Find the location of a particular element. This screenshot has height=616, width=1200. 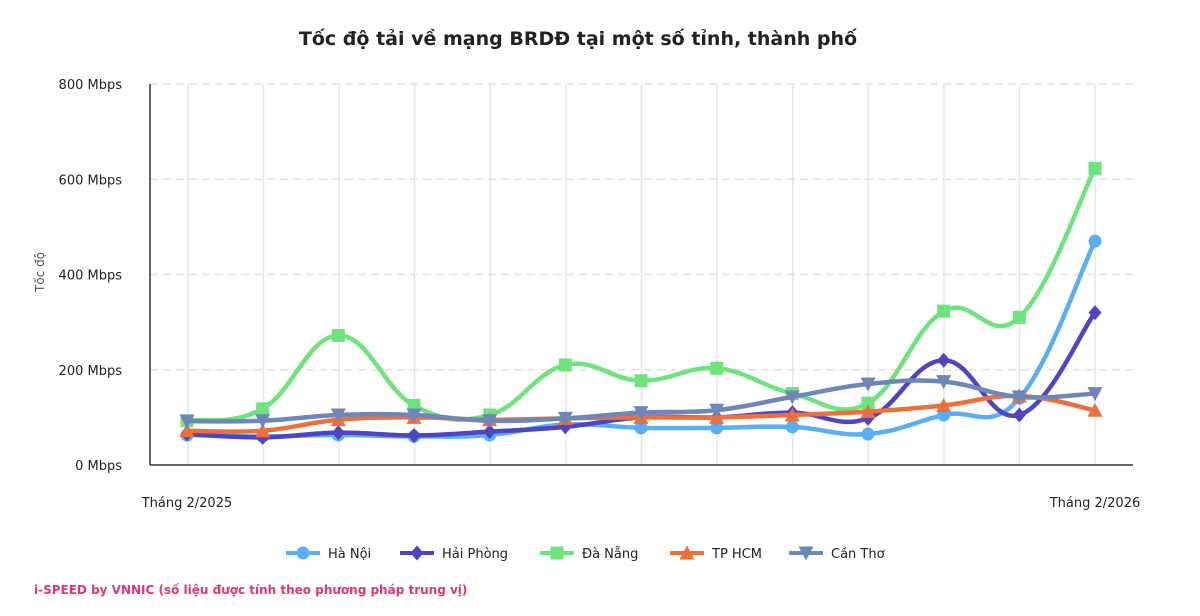

legend-label: Đà Nẵng is located at coordinates (610, 554).